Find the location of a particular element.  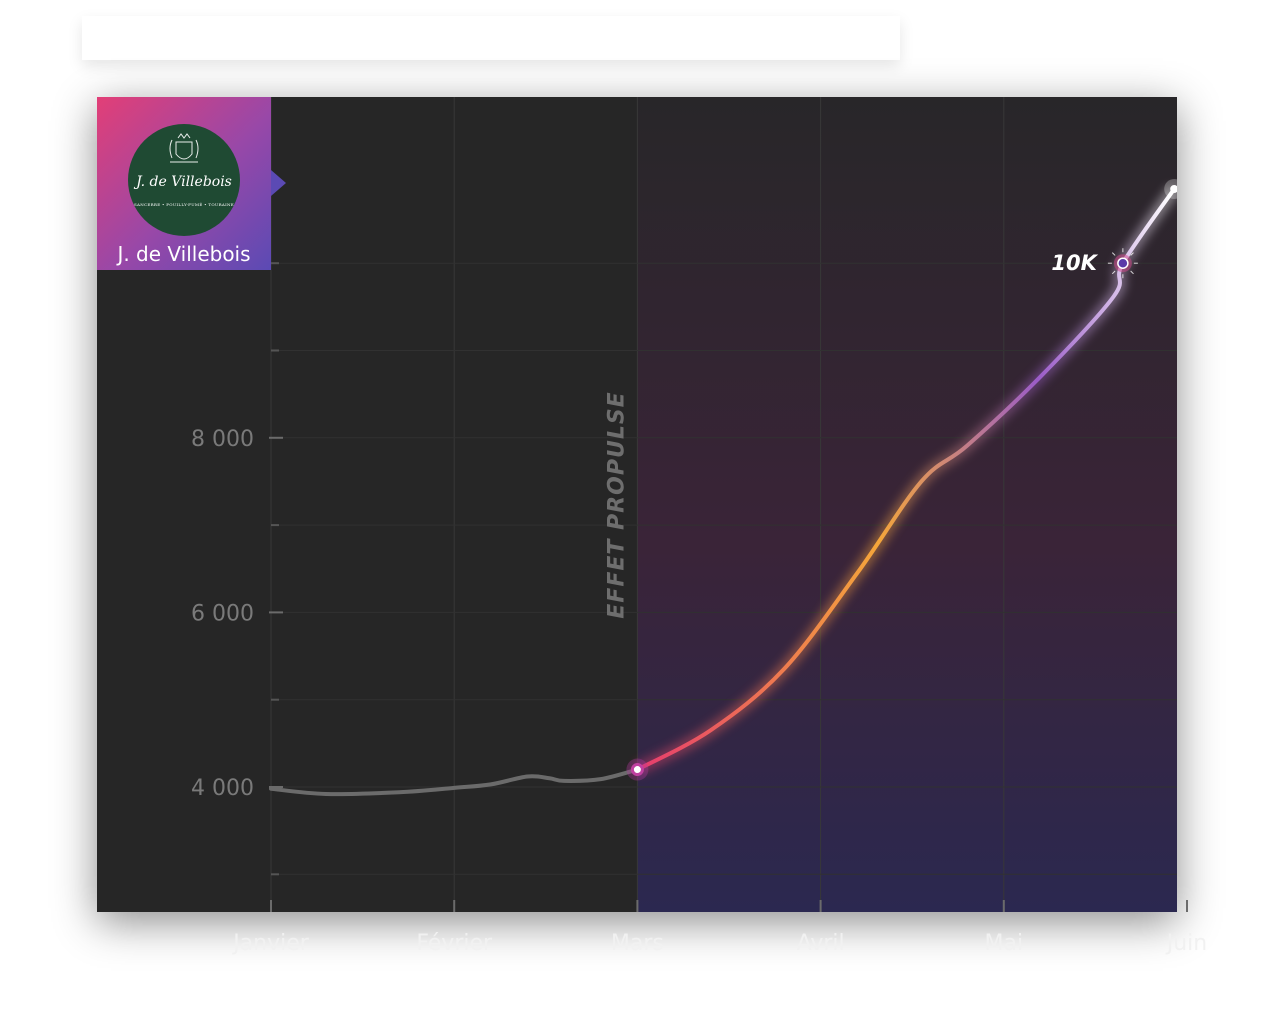

10k-point is located at coordinates (1123, 263).